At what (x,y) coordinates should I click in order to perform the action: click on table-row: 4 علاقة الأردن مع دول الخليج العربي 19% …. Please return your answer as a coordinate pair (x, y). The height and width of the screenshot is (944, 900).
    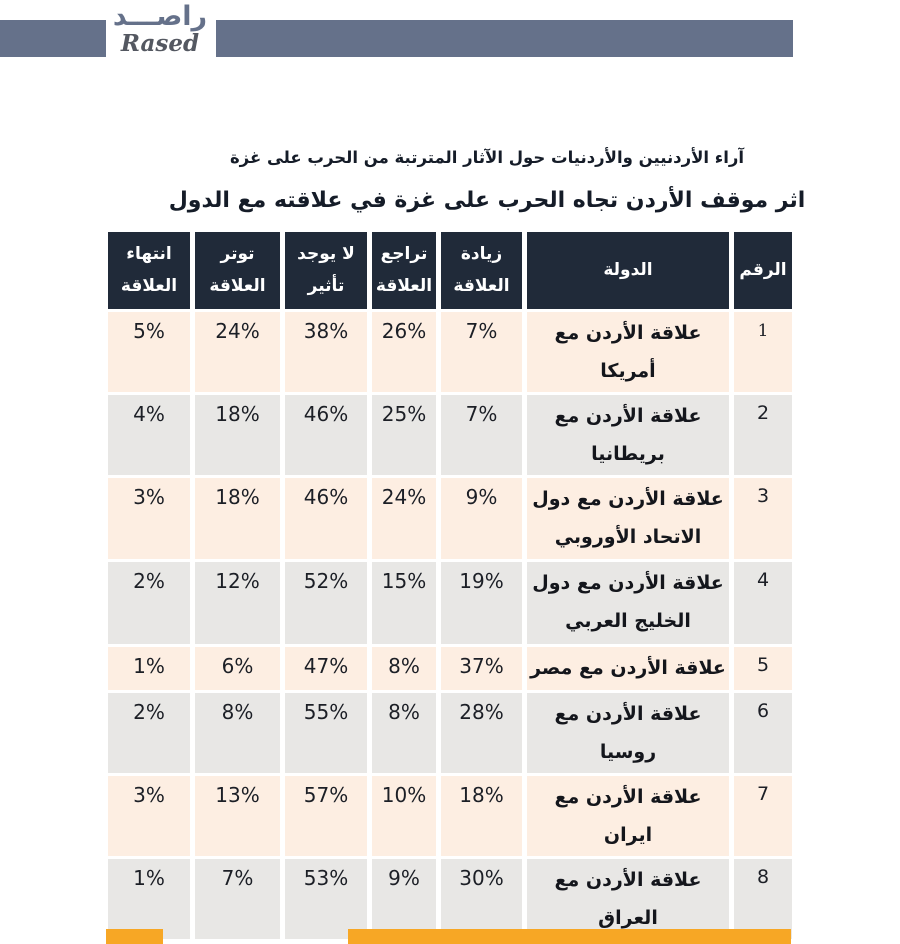
    Looking at the image, I should click on (450, 603).